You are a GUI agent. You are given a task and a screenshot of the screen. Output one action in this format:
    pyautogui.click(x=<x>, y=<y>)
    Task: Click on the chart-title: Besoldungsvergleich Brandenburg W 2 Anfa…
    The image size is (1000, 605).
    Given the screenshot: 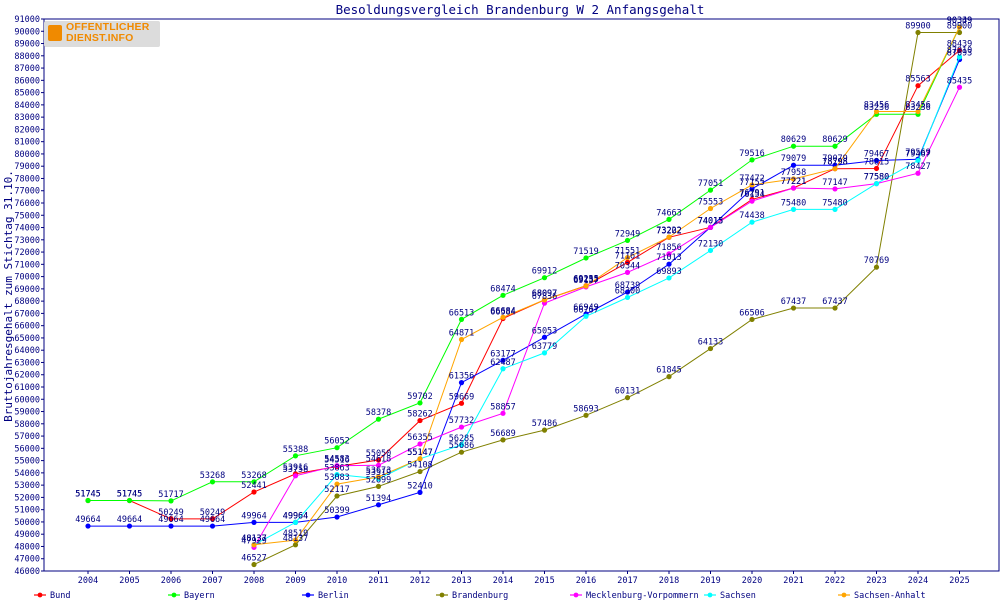 What is the action you would take?
    pyautogui.click(x=520, y=9)
    